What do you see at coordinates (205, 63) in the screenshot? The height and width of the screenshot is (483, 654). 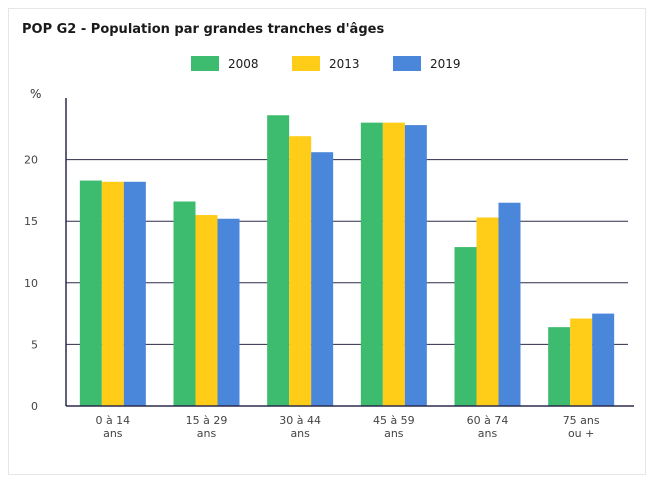 I see `legend-swatch-2008` at bounding box center [205, 63].